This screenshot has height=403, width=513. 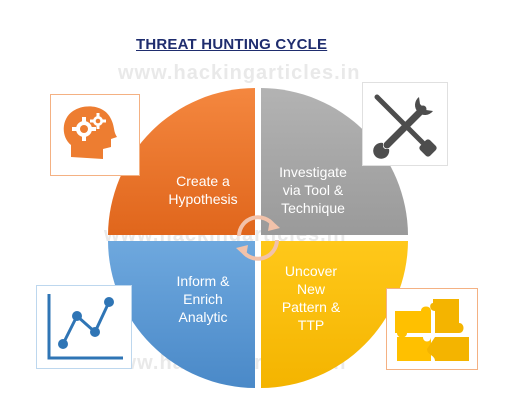 What do you see at coordinates (311, 307) in the screenshot?
I see `label-line: Pattern &` at bounding box center [311, 307].